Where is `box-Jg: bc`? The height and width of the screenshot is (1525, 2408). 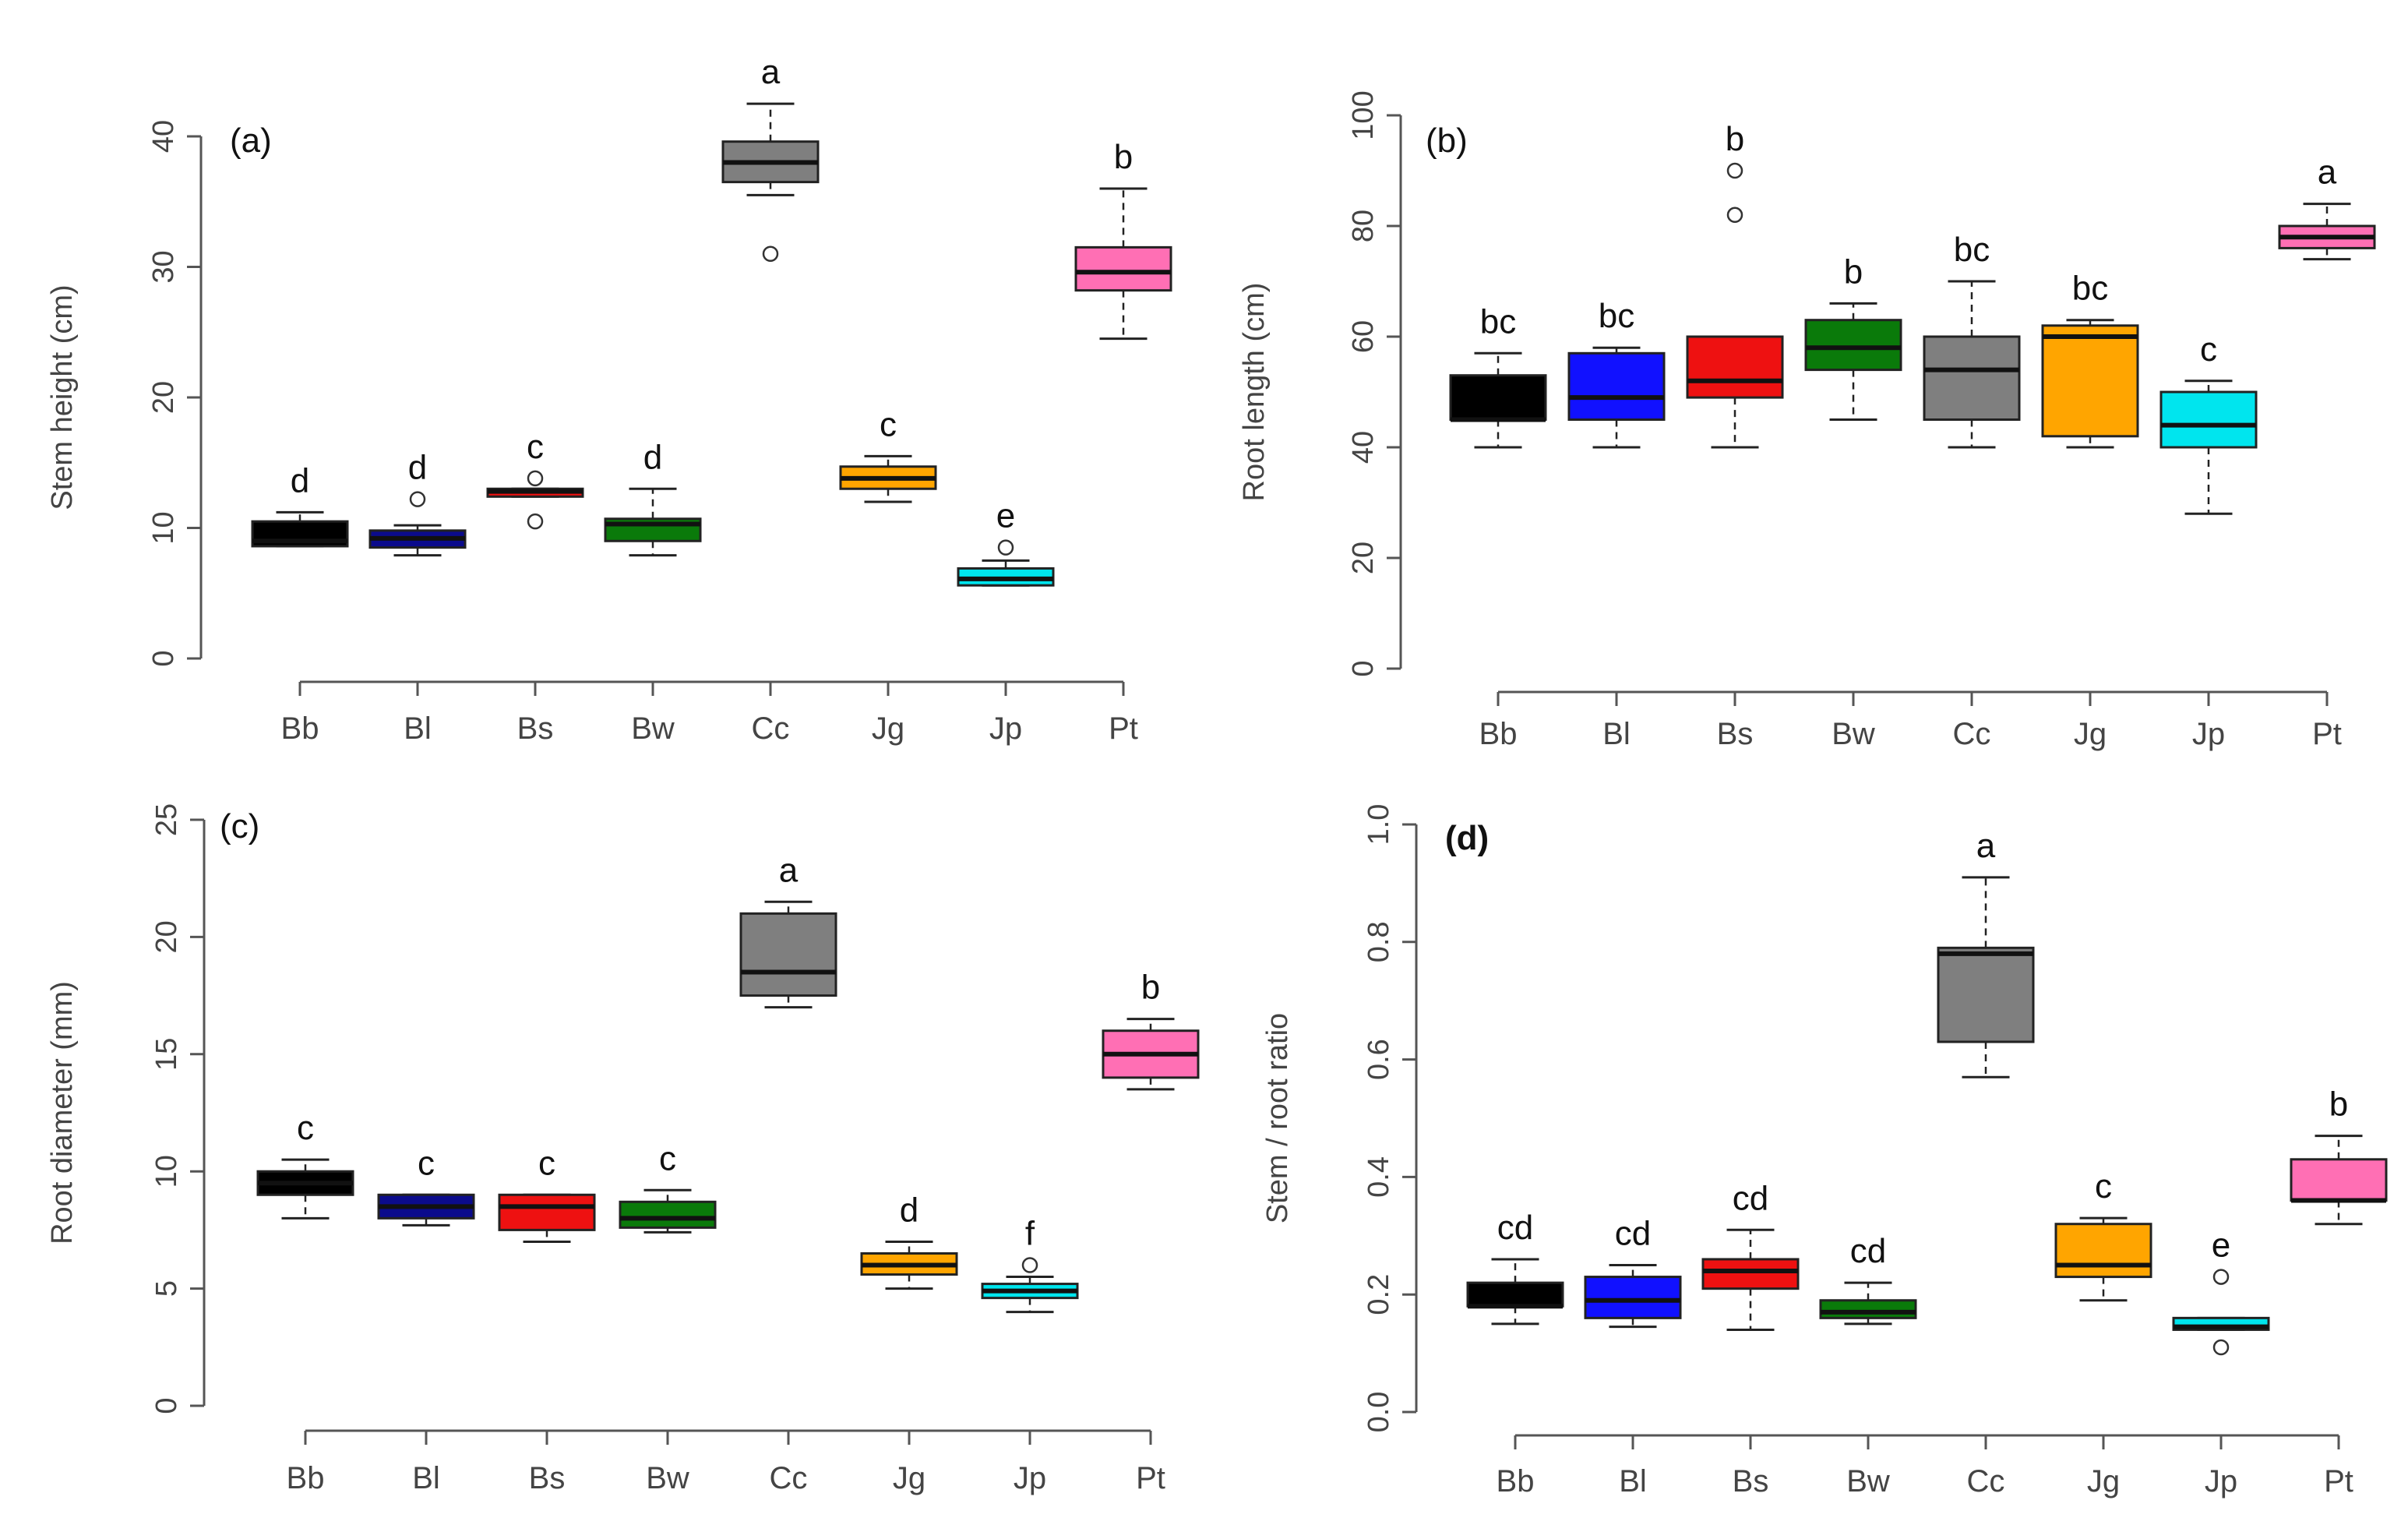
box-Jg: bc is located at coordinates (2090, 359).